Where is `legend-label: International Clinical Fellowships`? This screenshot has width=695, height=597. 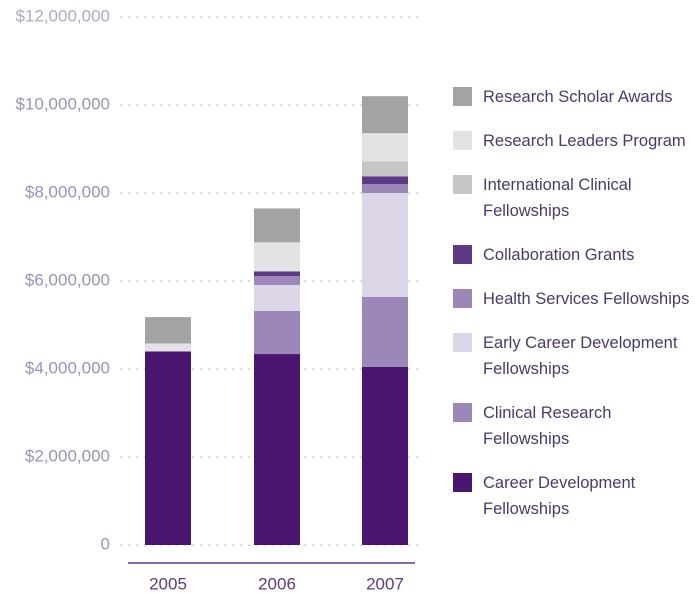 legend-label: International Clinical Fellowships is located at coordinates (557, 198).